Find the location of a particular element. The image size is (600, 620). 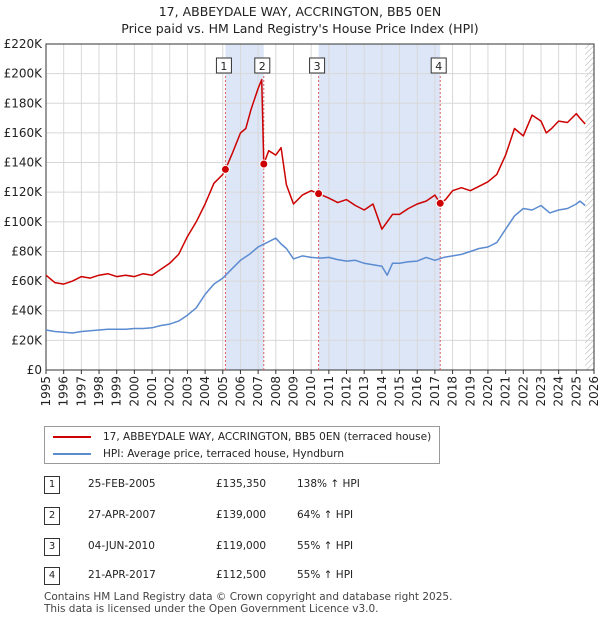

transaction-price: £139,000 is located at coordinates (241, 515).